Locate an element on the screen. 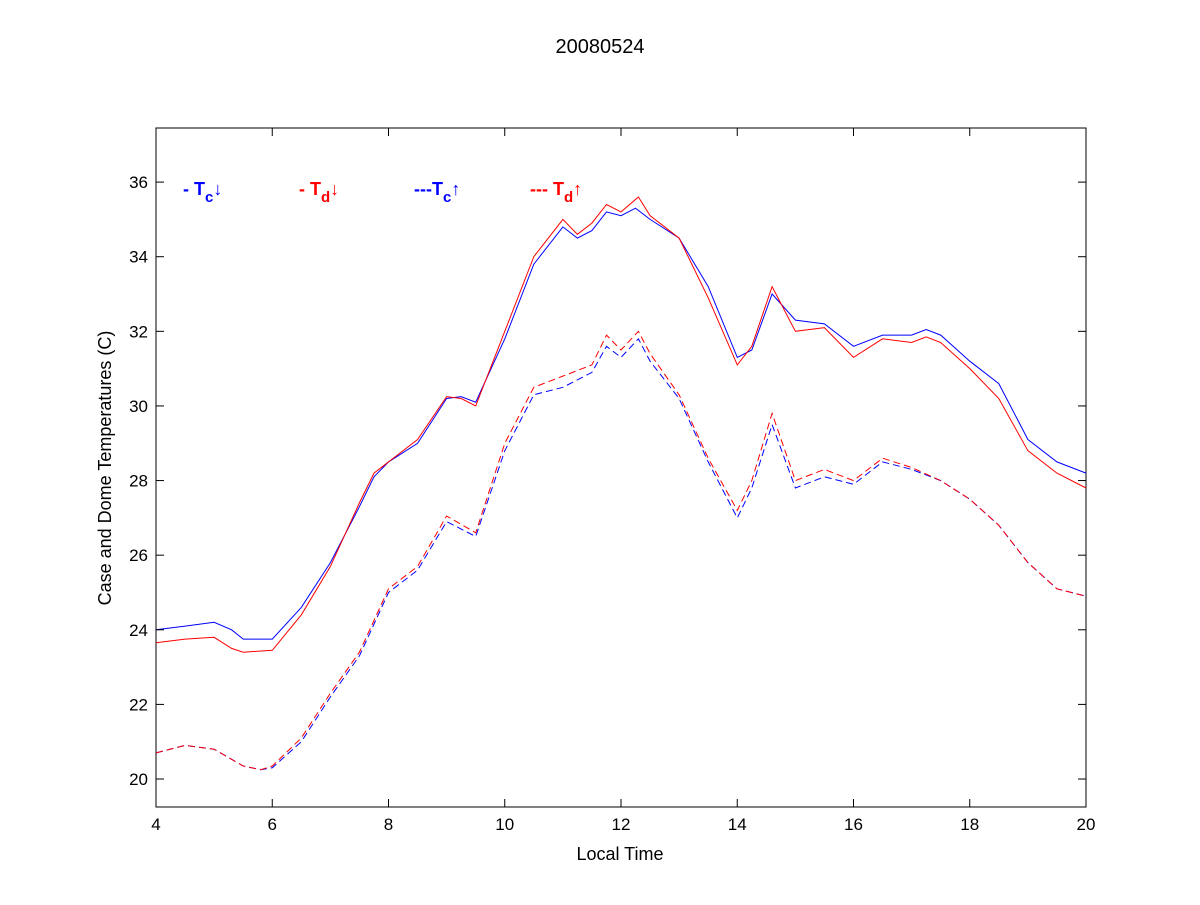 Image resolution: width=1200 pixels, height=905 pixels. legend-entry: - Tc↓ is located at coordinates (202, 192).